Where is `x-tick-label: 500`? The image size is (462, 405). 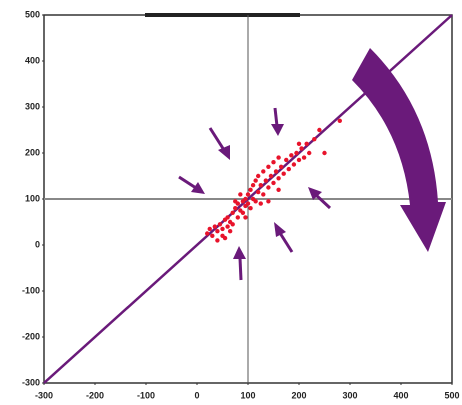 x-tick-label: 500 is located at coordinates (451, 395).